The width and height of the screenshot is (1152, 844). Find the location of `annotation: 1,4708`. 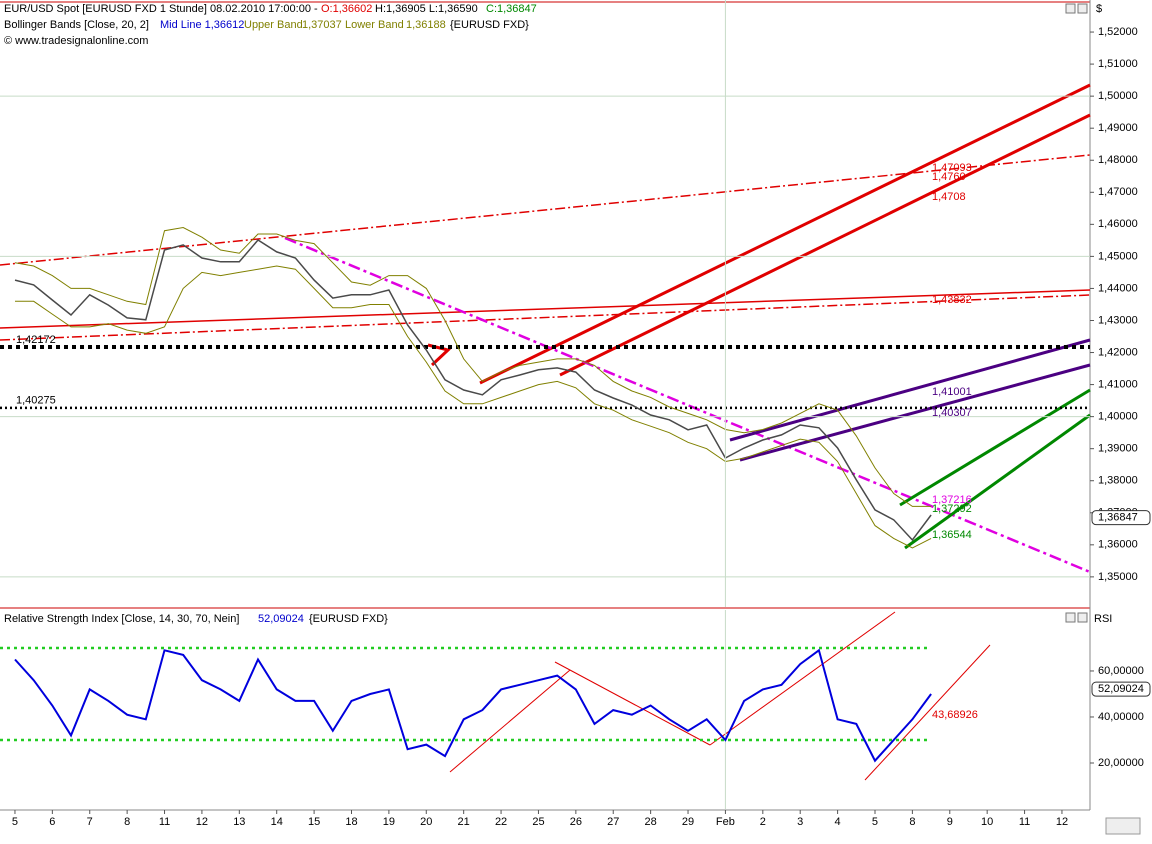

annotation: 1,4708 is located at coordinates (949, 197).